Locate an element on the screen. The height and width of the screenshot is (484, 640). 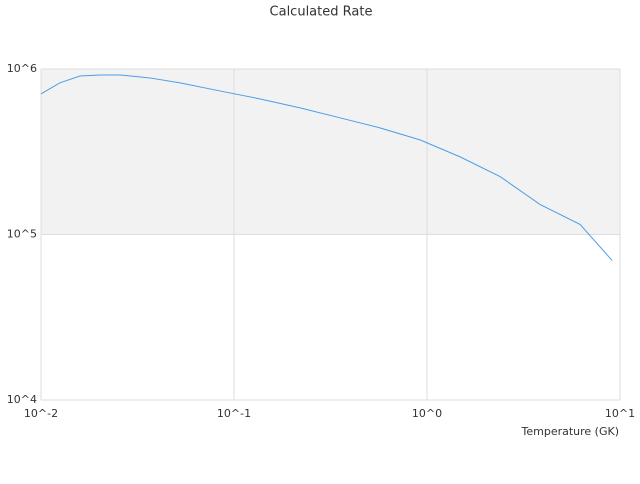
x-tick-label: 10^-1 is located at coordinates (234, 413).